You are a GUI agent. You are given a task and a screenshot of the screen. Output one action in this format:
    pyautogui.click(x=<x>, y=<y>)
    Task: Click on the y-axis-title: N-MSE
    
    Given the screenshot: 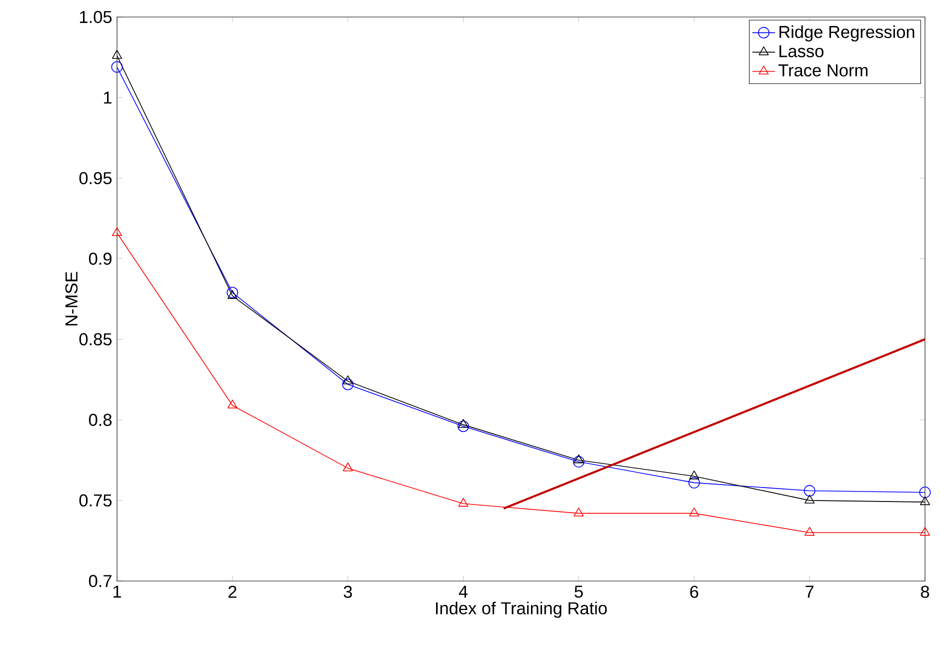 What is the action you would take?
    pyautogui.click(x=71, y=299)
    